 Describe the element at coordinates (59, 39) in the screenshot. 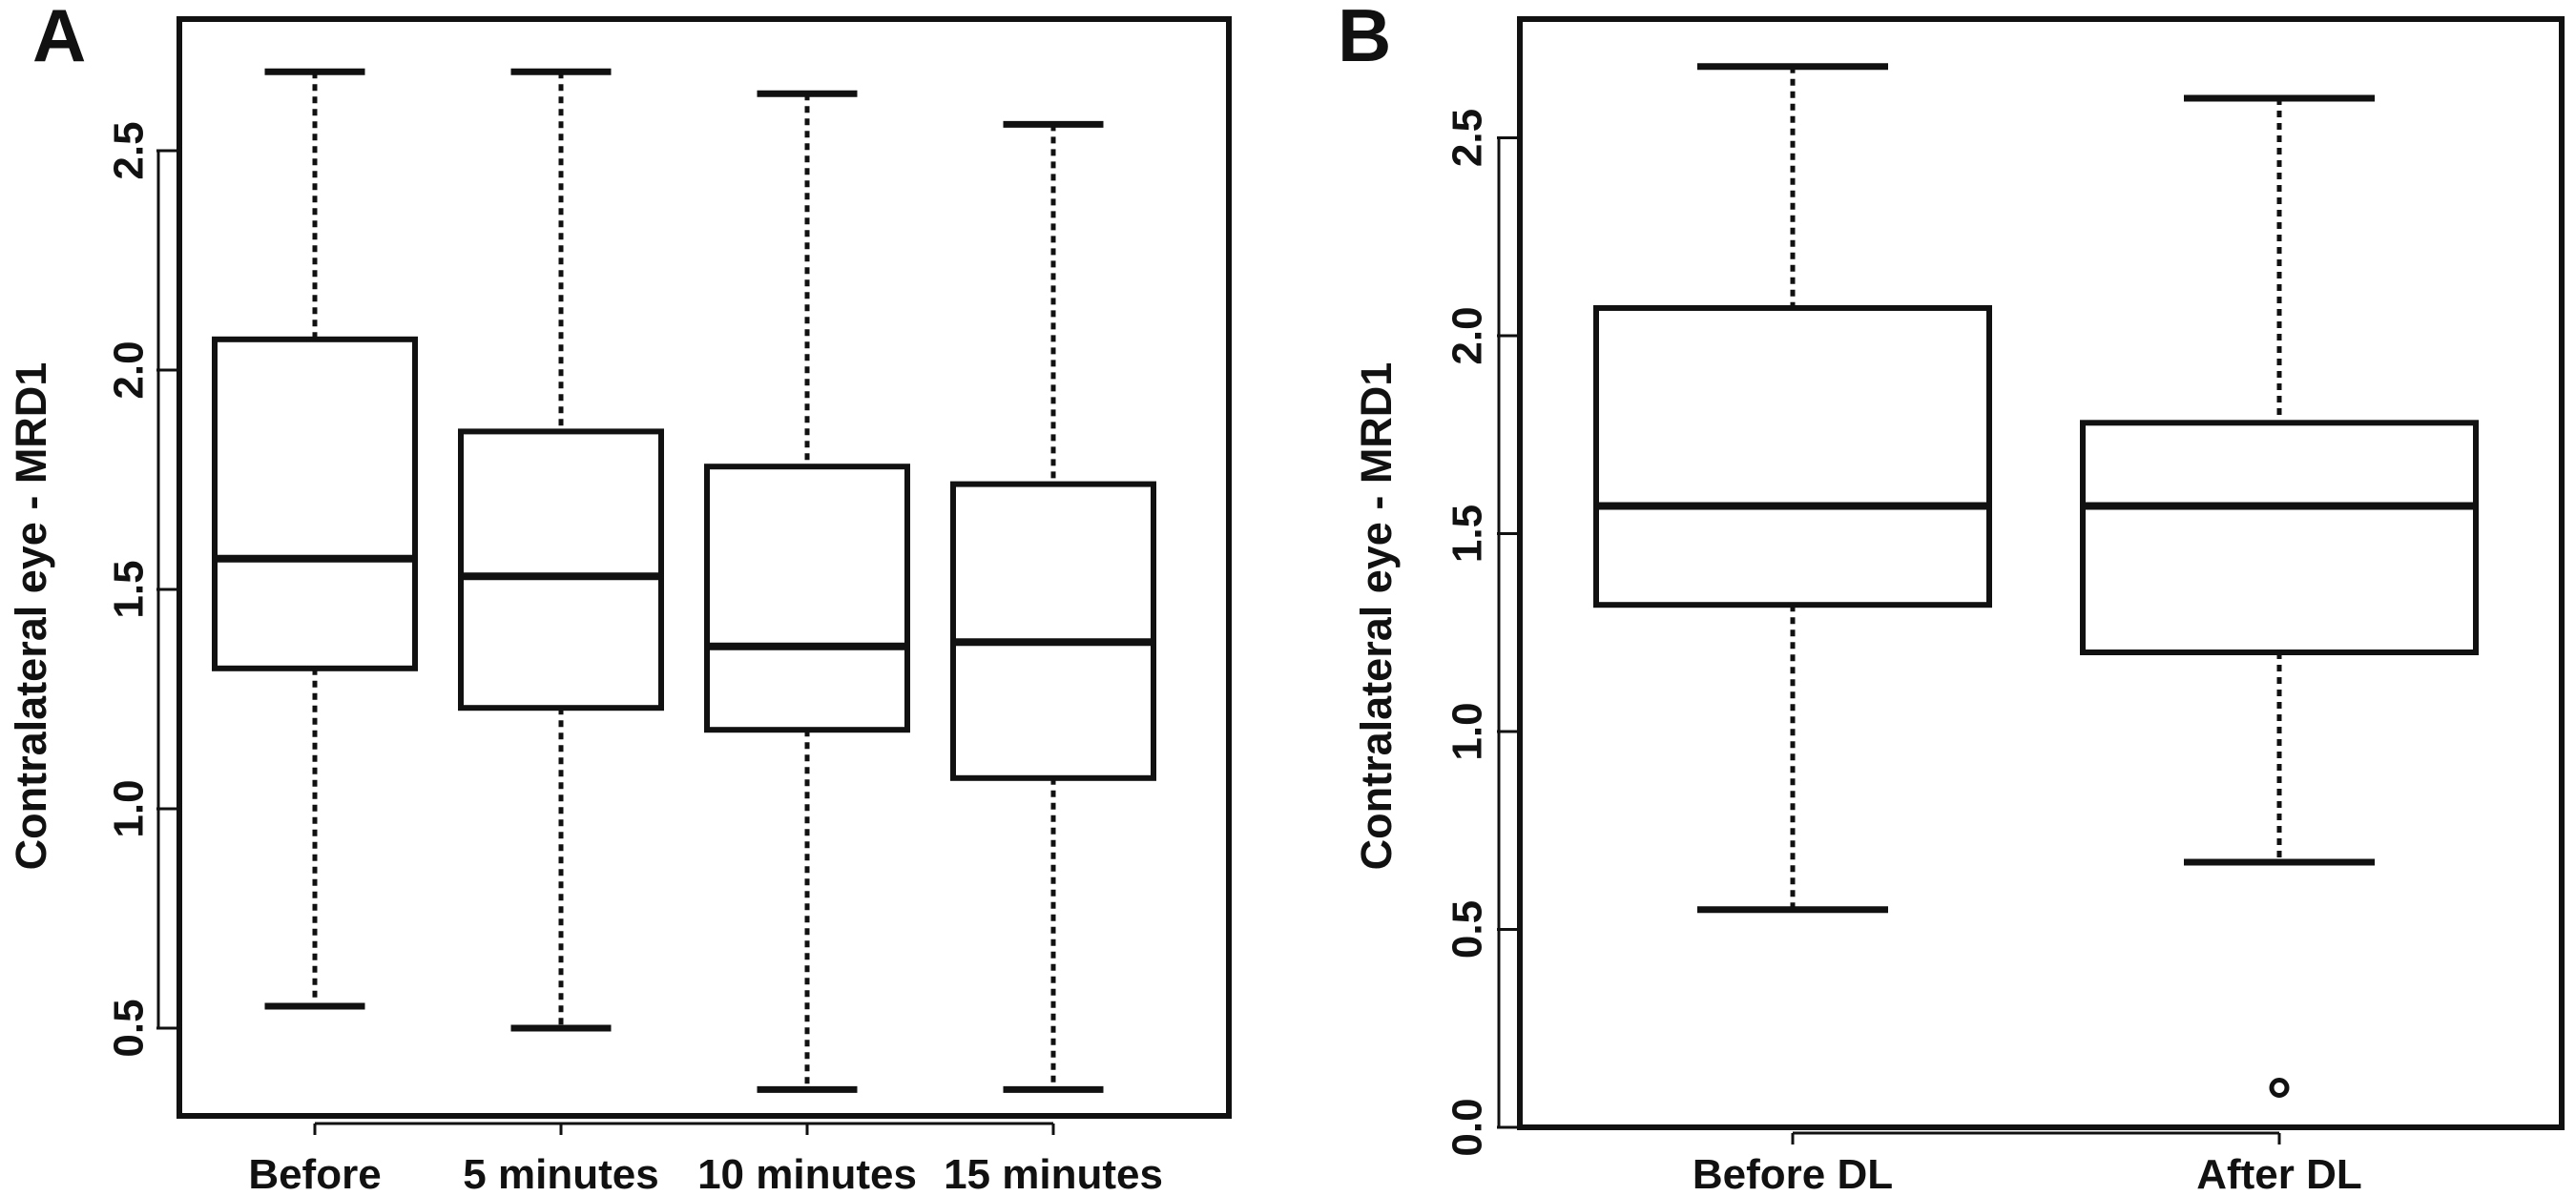

I see `panel-a-letter: A` at that location.